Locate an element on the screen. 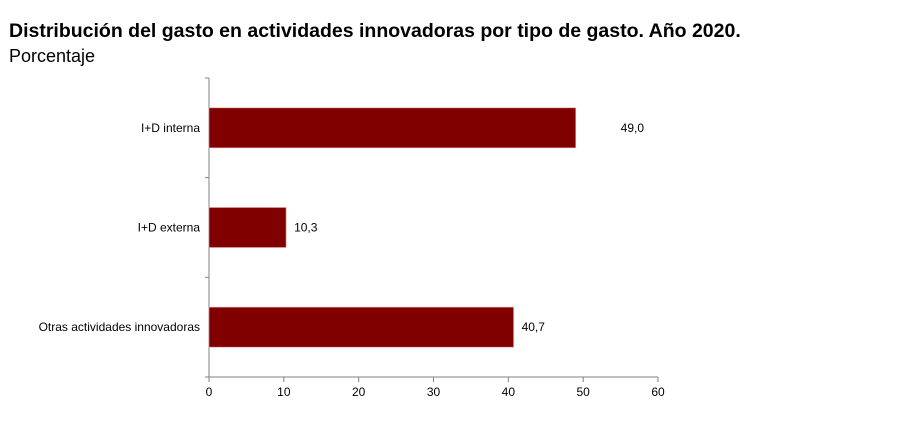  data-label: 40,7 is located at coordinates (534, 327).